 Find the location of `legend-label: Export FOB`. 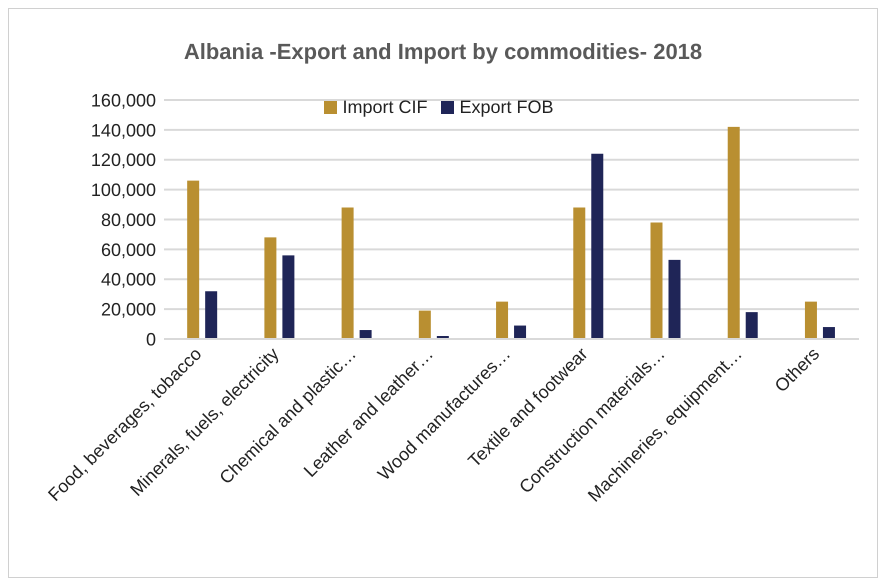

legend-label: Export FOB is located at coordinates (506, 107).